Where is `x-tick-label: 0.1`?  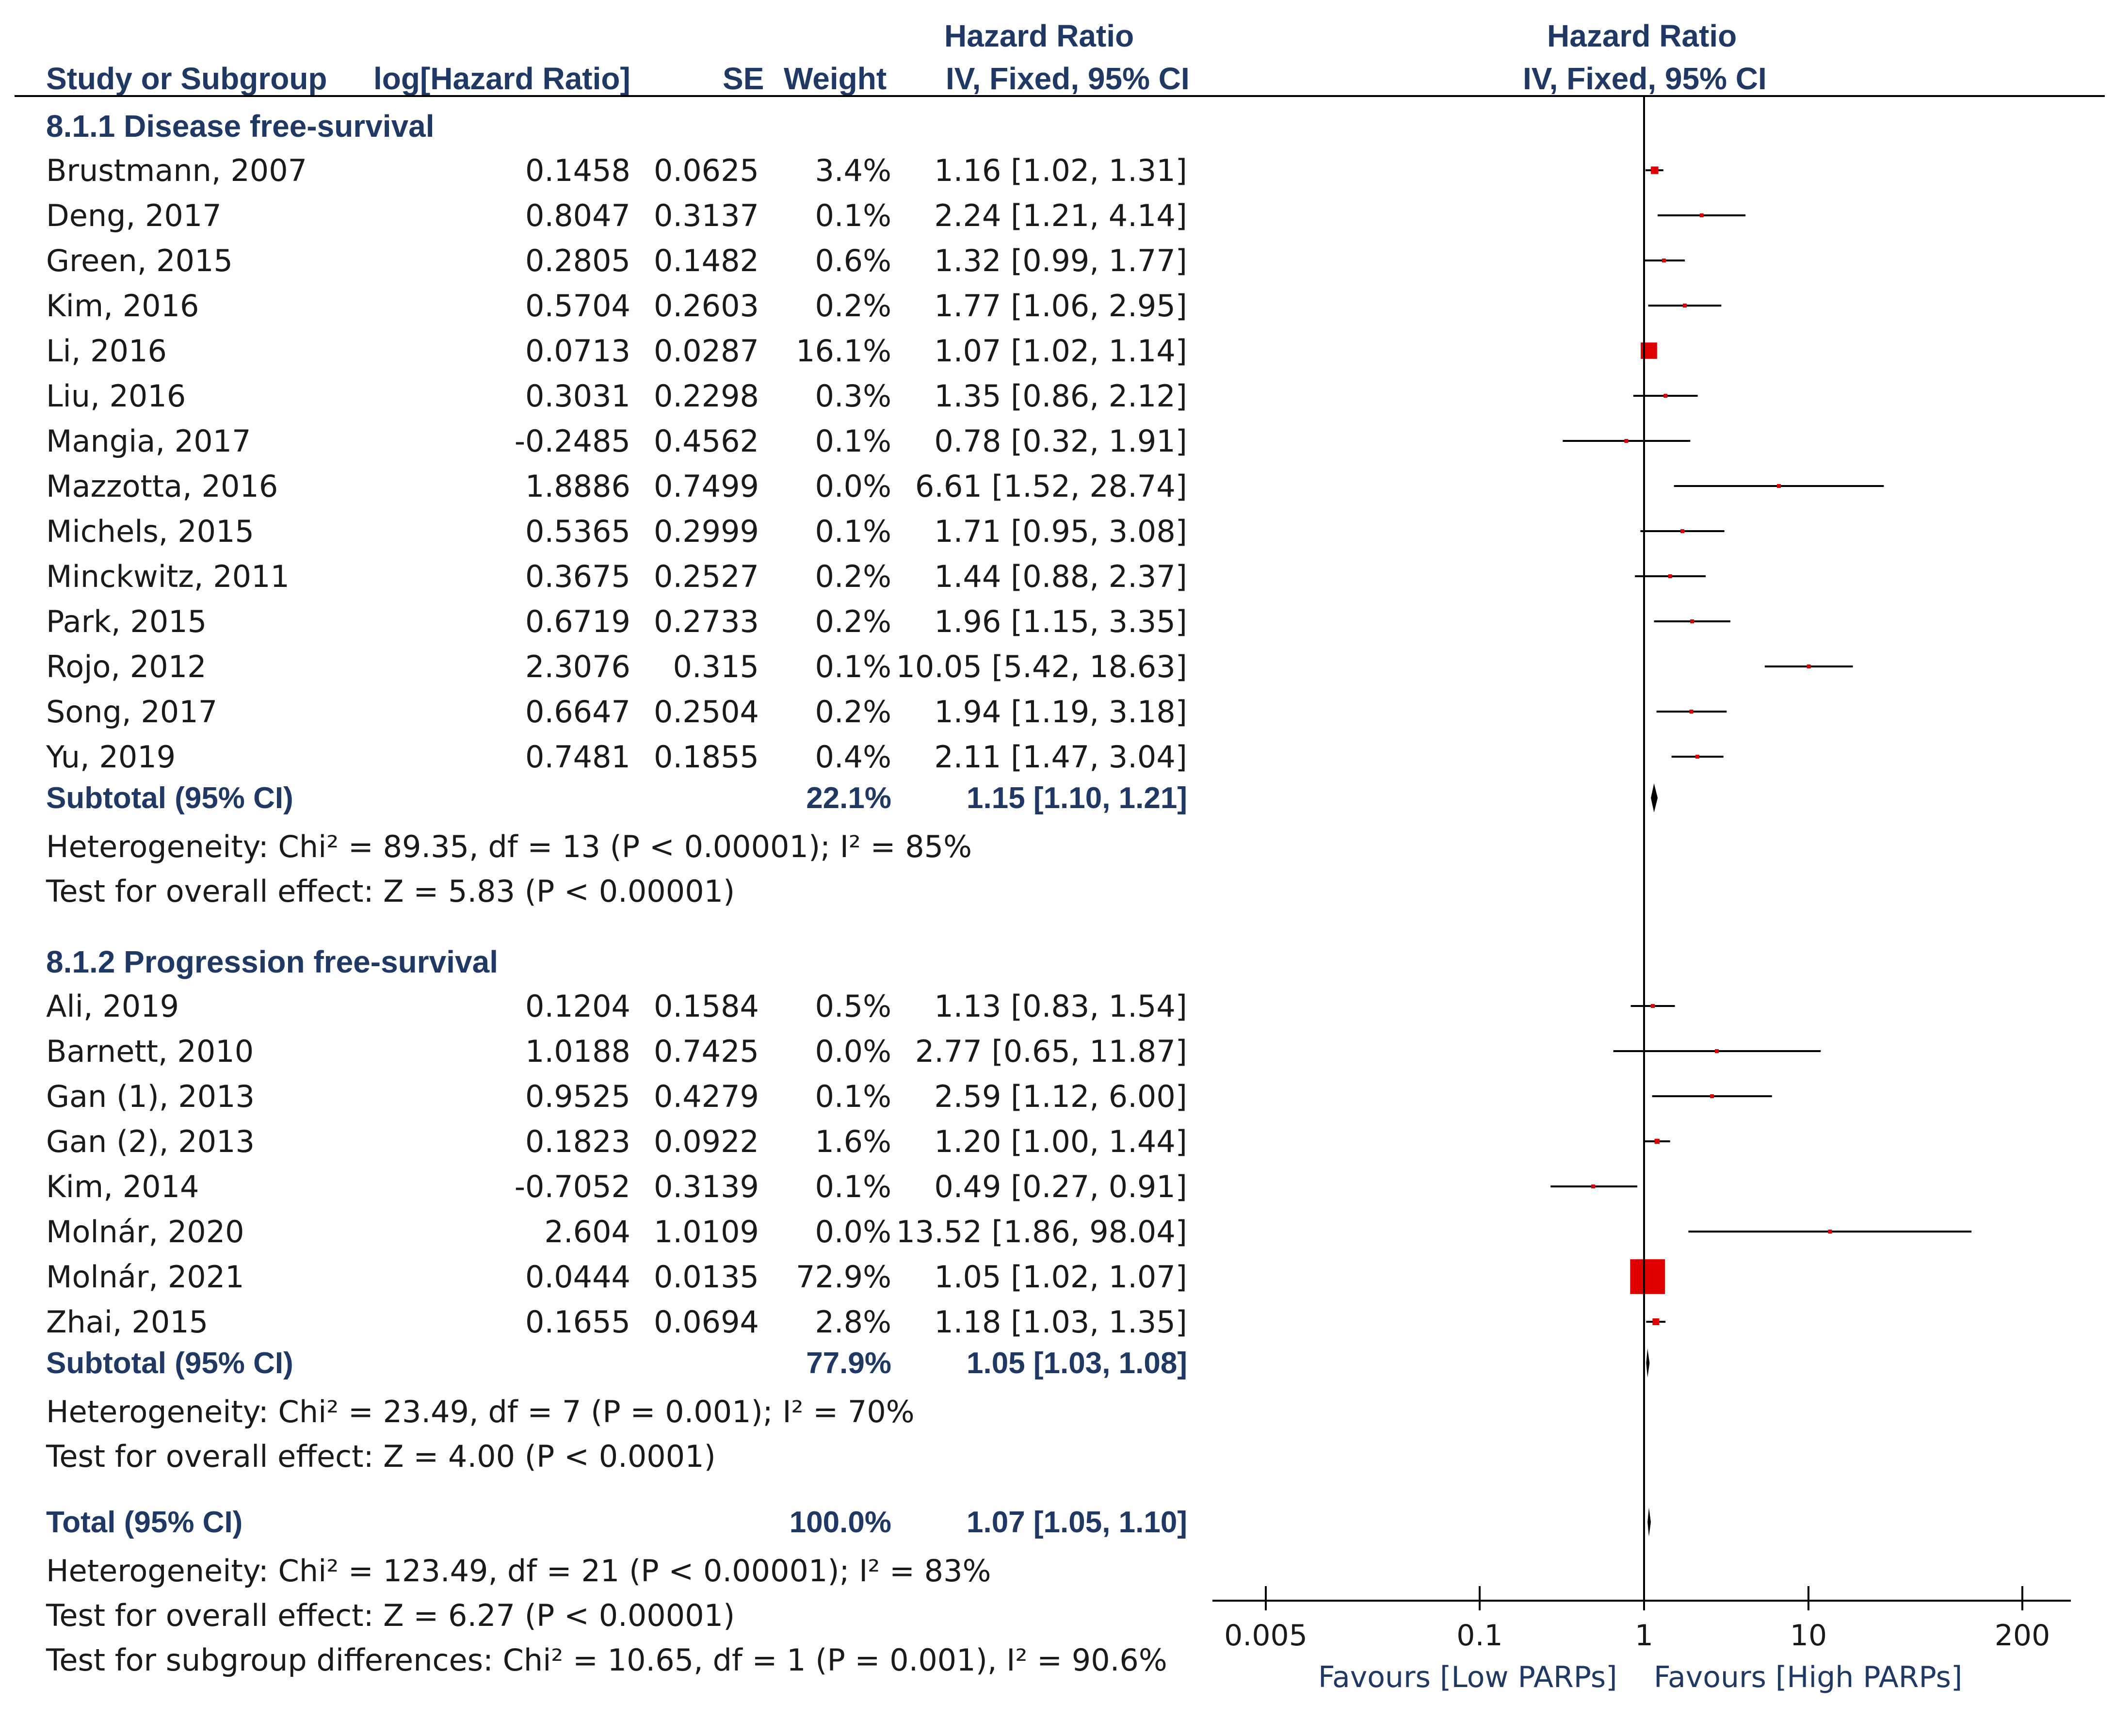 x-tick-label: 0.1 is located at coordinates (1479, 1636).